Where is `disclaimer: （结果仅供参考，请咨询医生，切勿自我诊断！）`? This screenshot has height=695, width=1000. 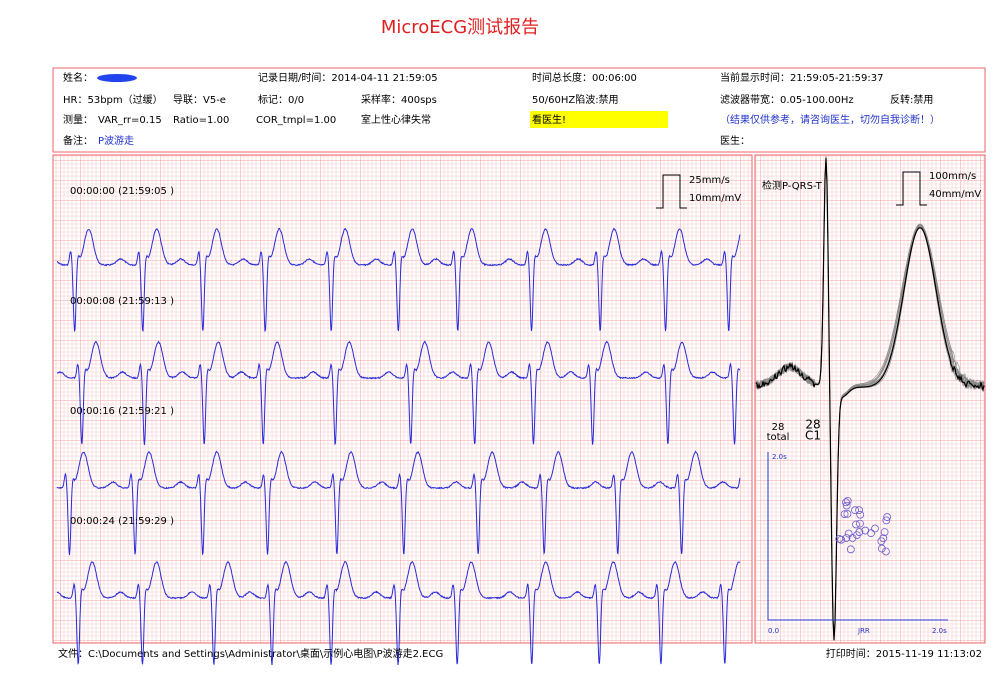
disclaimer: （结果仅供参考，请咨询医生，切勿自我诊断！） is located at coordinates (830, 119).